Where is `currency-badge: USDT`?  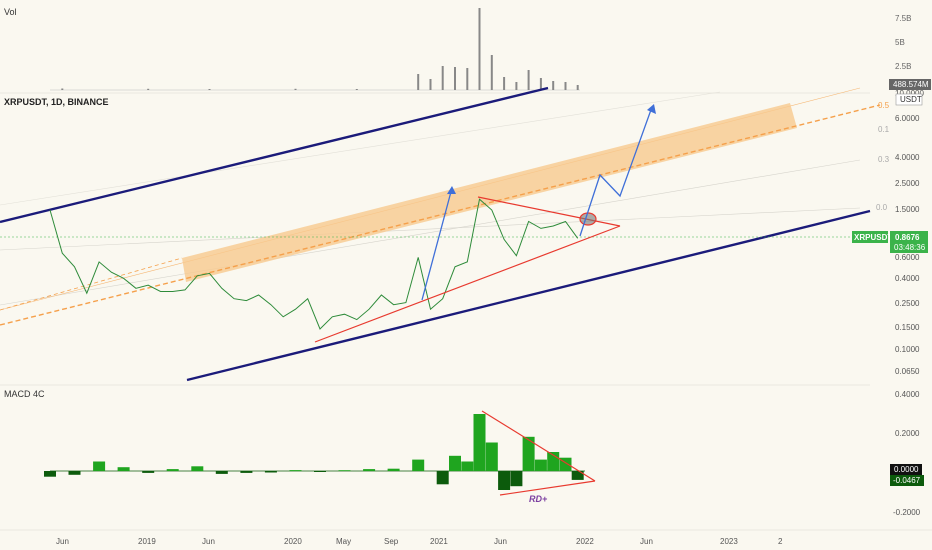
currency-badge: USDT is located at coordinates (911, 99).